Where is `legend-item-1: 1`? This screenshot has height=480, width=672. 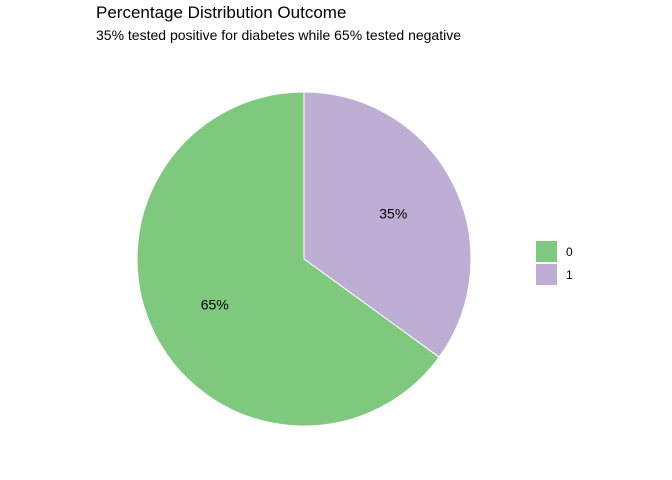 legend-item-1: 1 is located at coordinates (554, 274).